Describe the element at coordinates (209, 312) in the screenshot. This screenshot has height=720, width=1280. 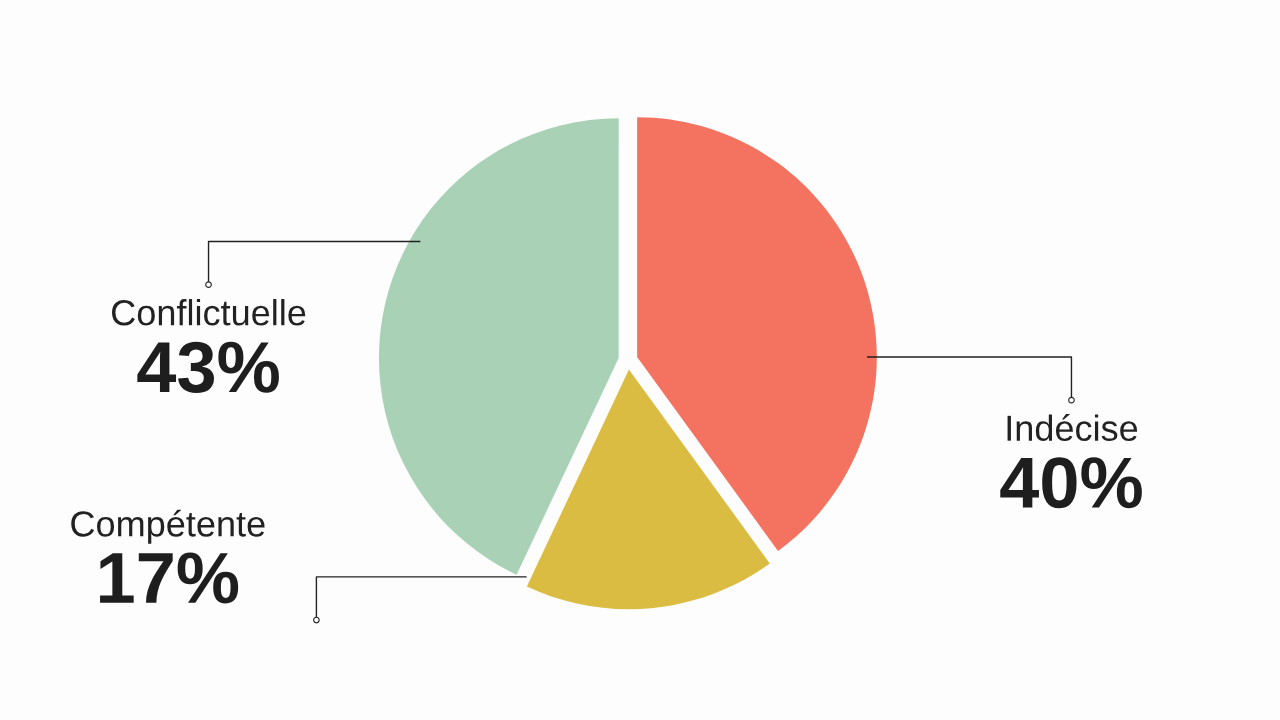
I see `slice-label: Conflictuelle` at that location.